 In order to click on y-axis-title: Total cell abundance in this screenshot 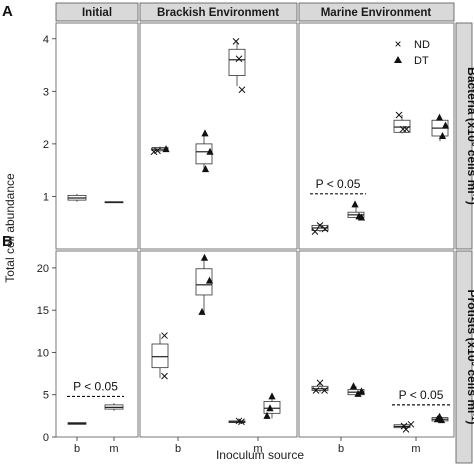, I will do `click(10, 228)`.